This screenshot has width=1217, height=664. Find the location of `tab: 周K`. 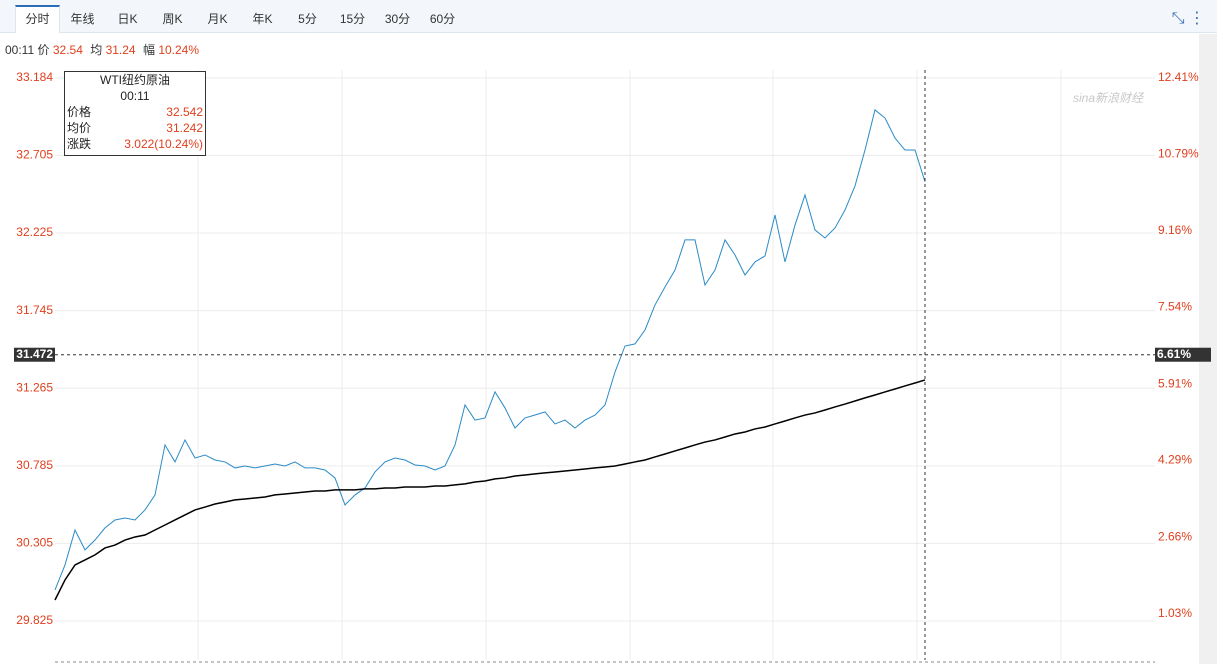

tab: 周K is located at coordinates (172, 19).